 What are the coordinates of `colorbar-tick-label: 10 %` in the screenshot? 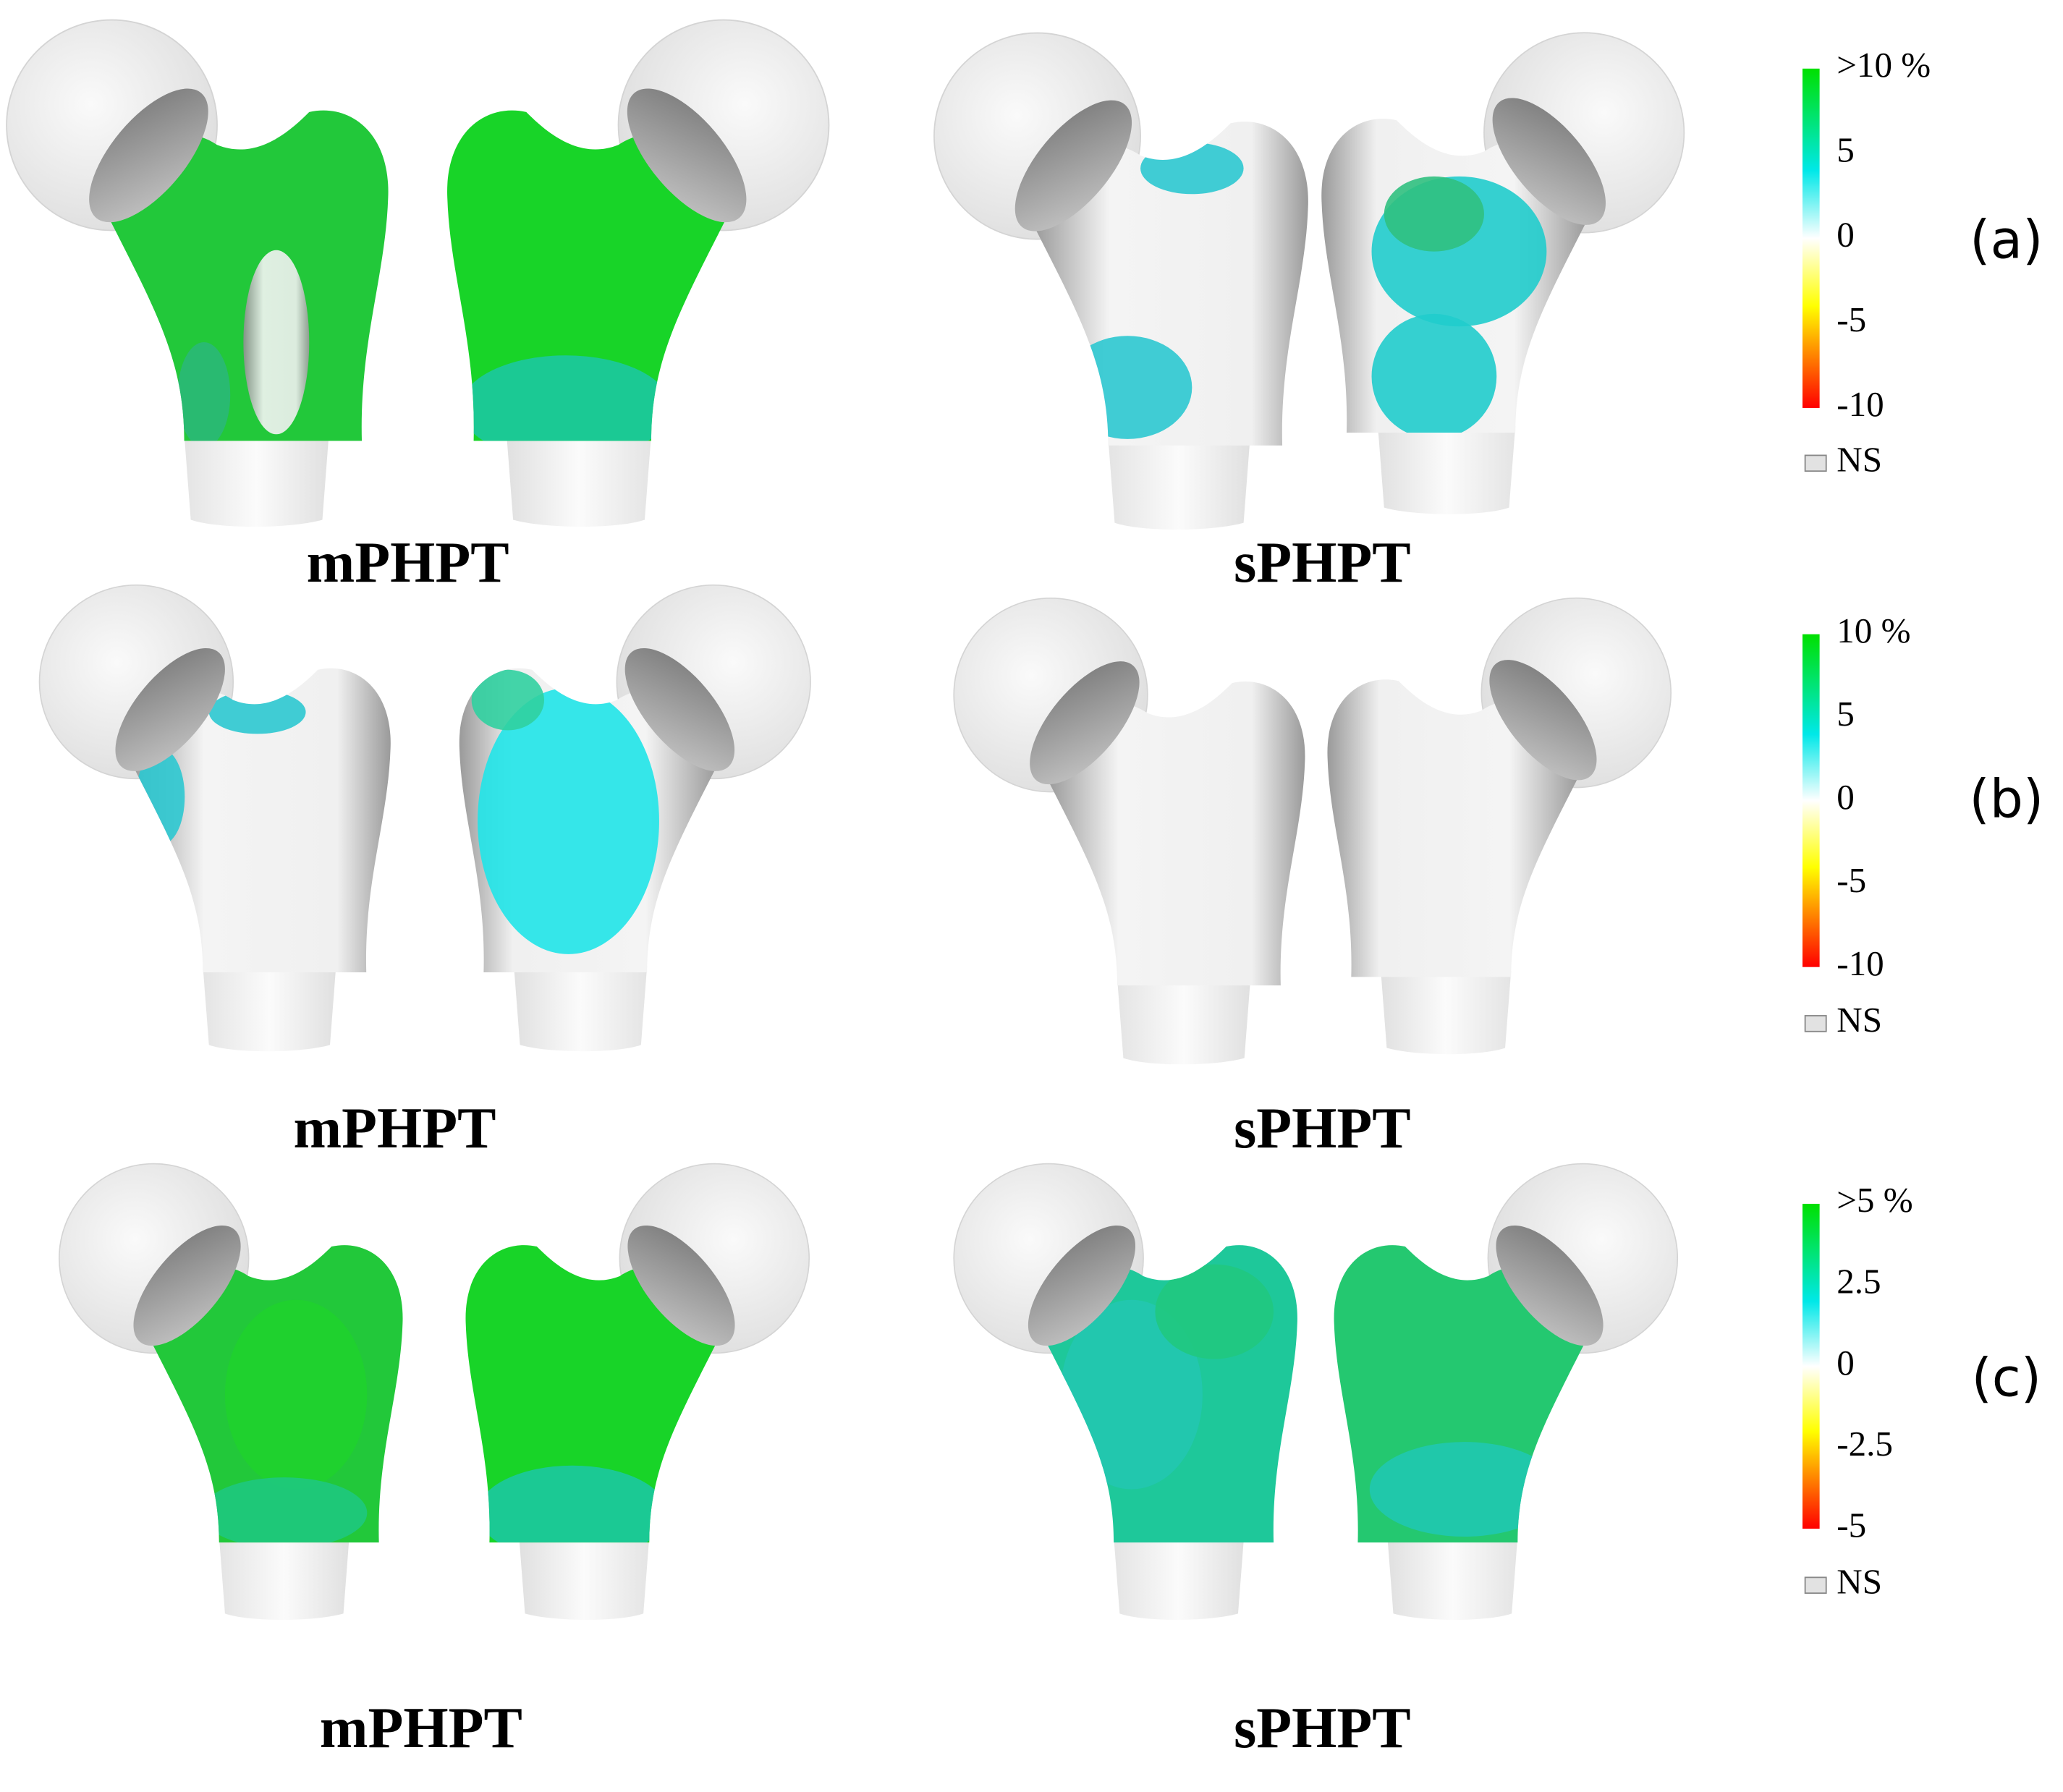 It's located at (1873, 630).